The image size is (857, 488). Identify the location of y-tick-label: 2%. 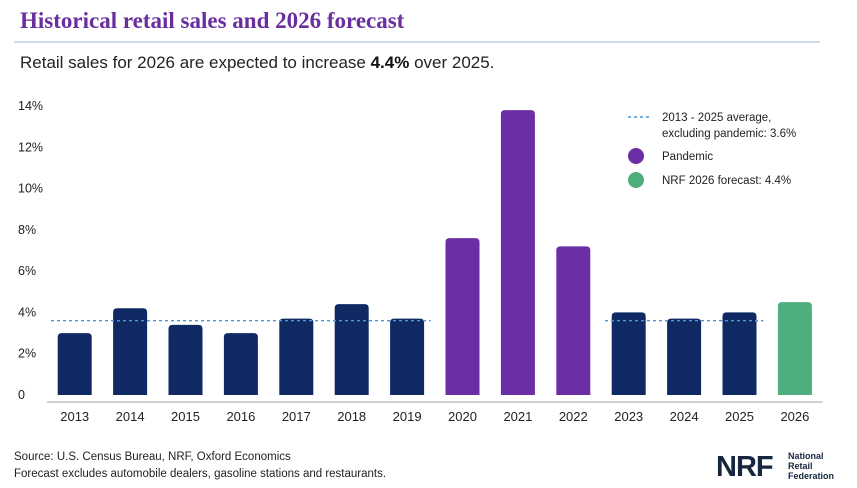
(27, 354).